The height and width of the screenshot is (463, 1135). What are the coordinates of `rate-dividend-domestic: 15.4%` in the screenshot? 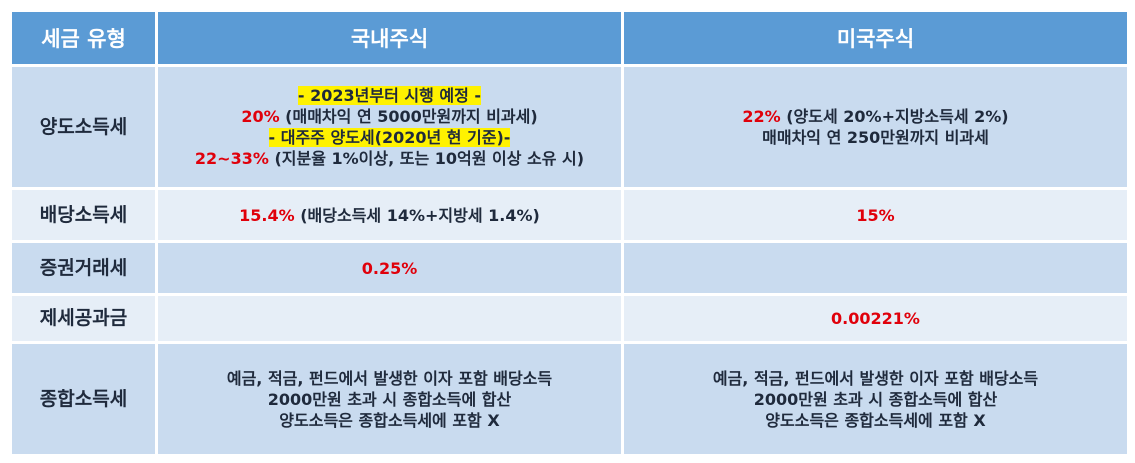 It's located at (267, 215).